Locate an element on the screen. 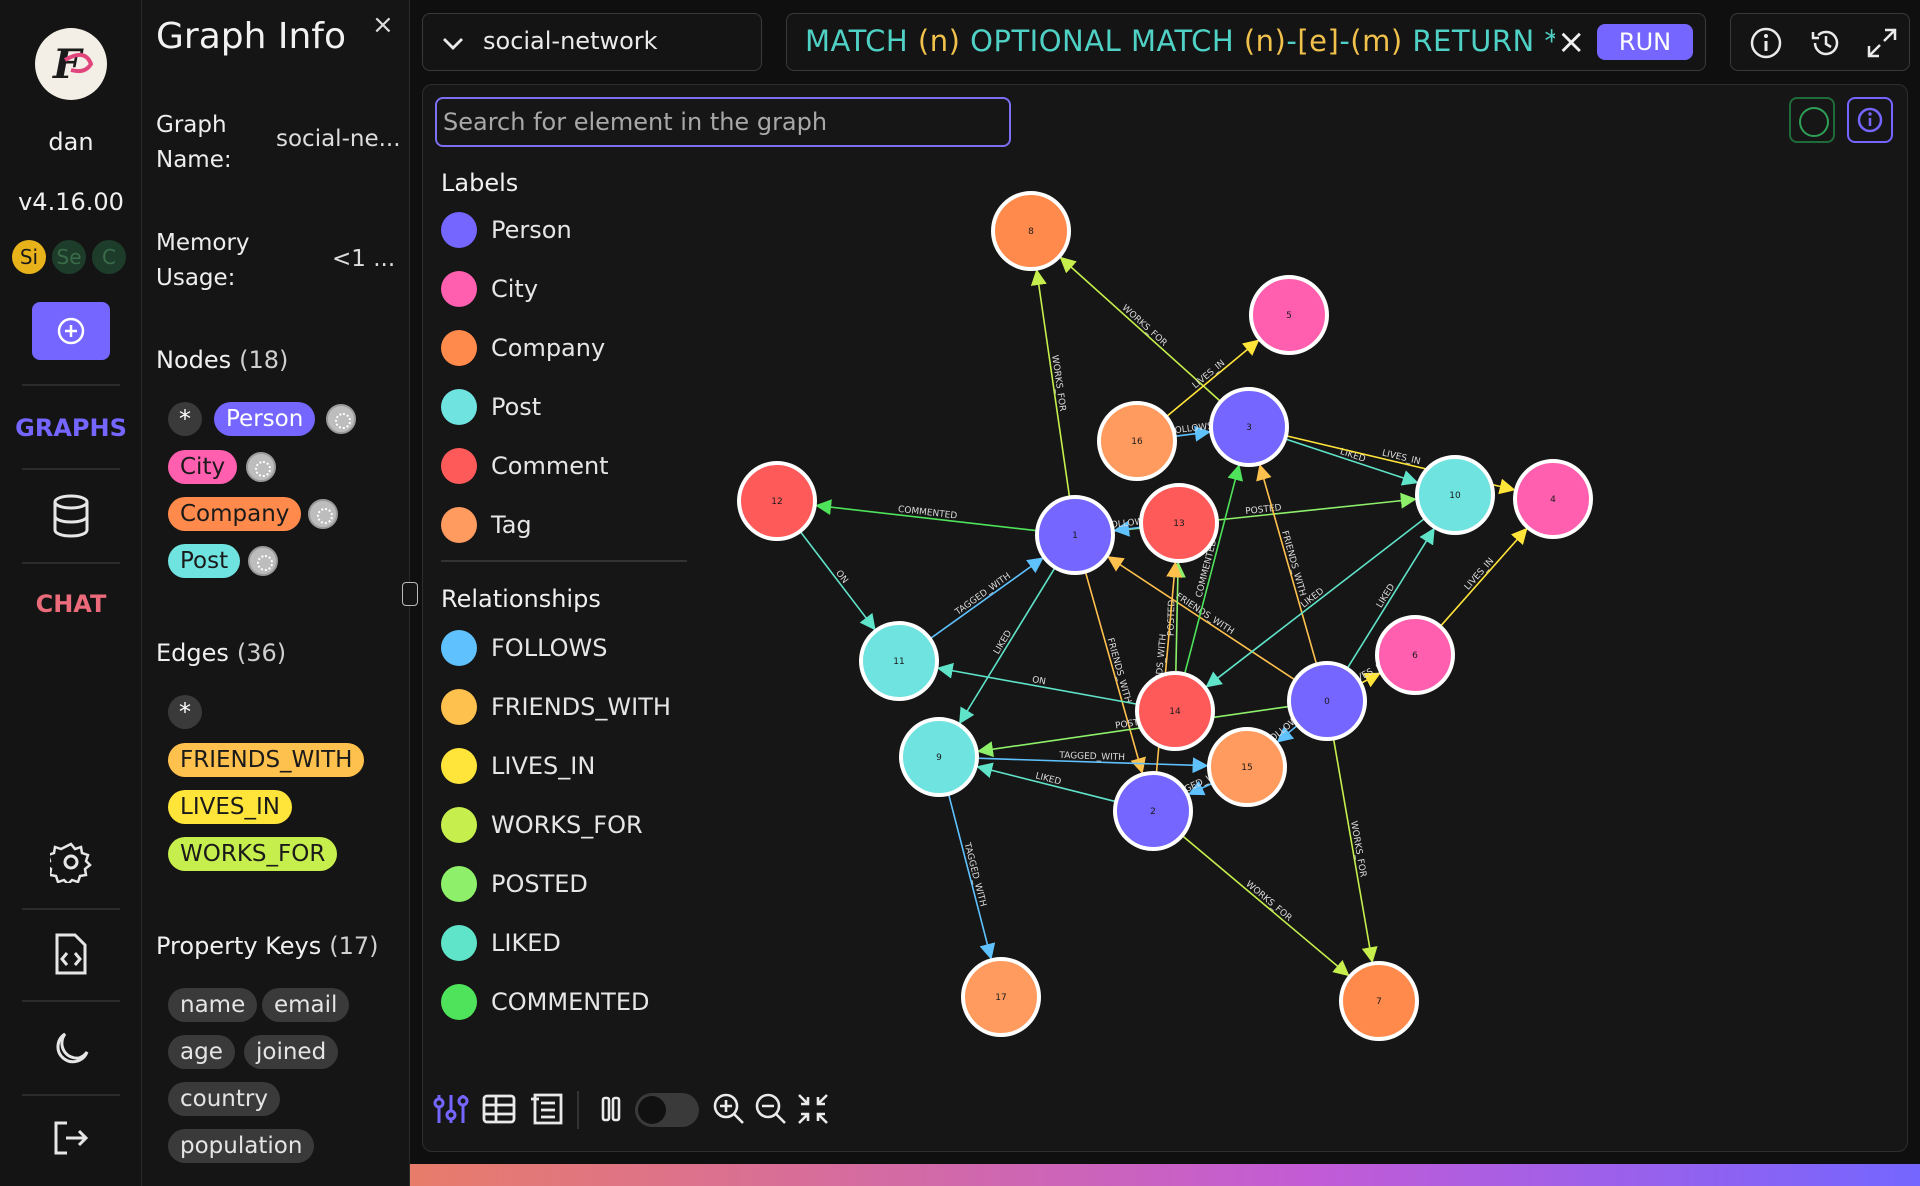 This screenshot has height=1186, width=1920. graph-node-city: 6 is located at coordinates (1415, 655).